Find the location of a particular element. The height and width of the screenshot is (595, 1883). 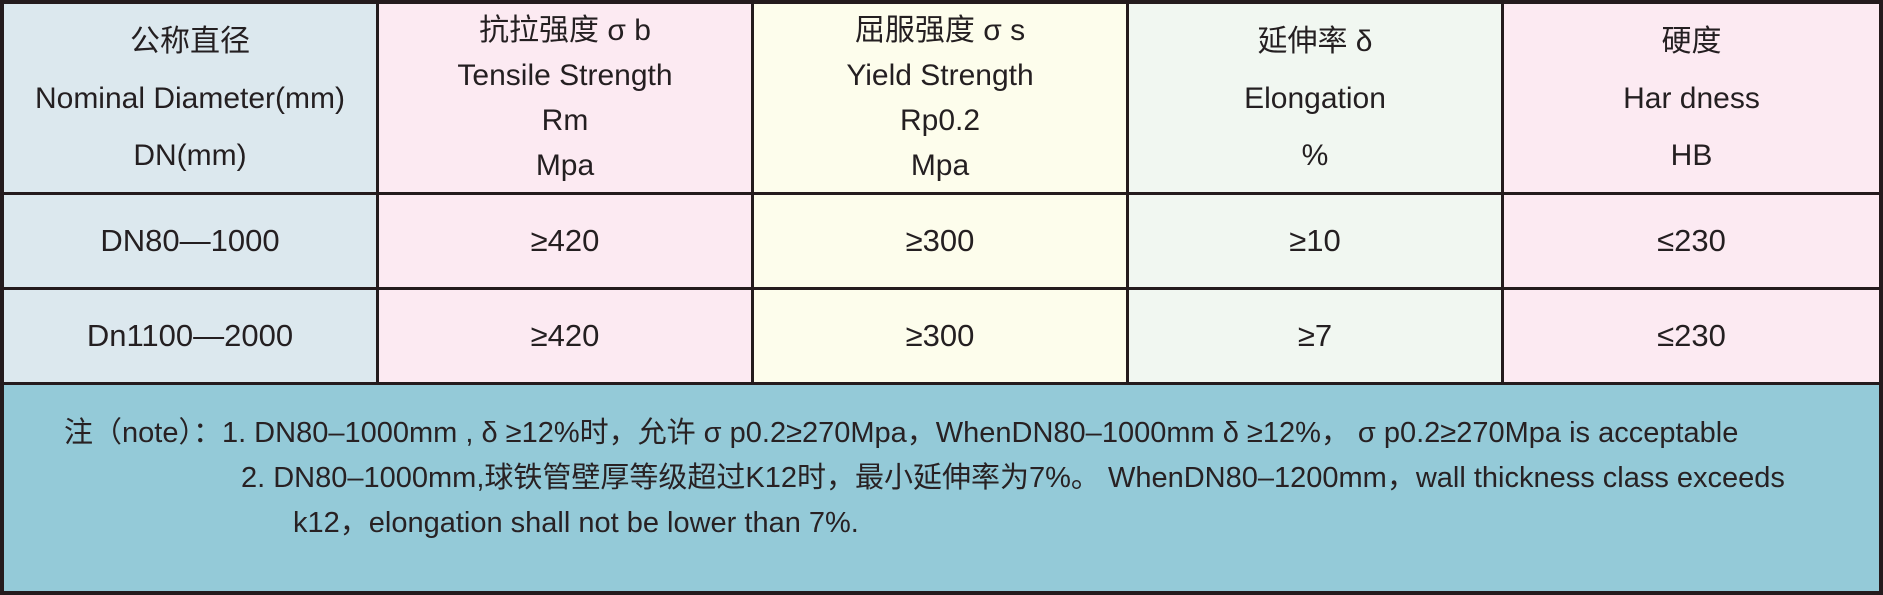

header-cell-hardness: 硬度 Har dness HB is located at coordinates (1691, 99).